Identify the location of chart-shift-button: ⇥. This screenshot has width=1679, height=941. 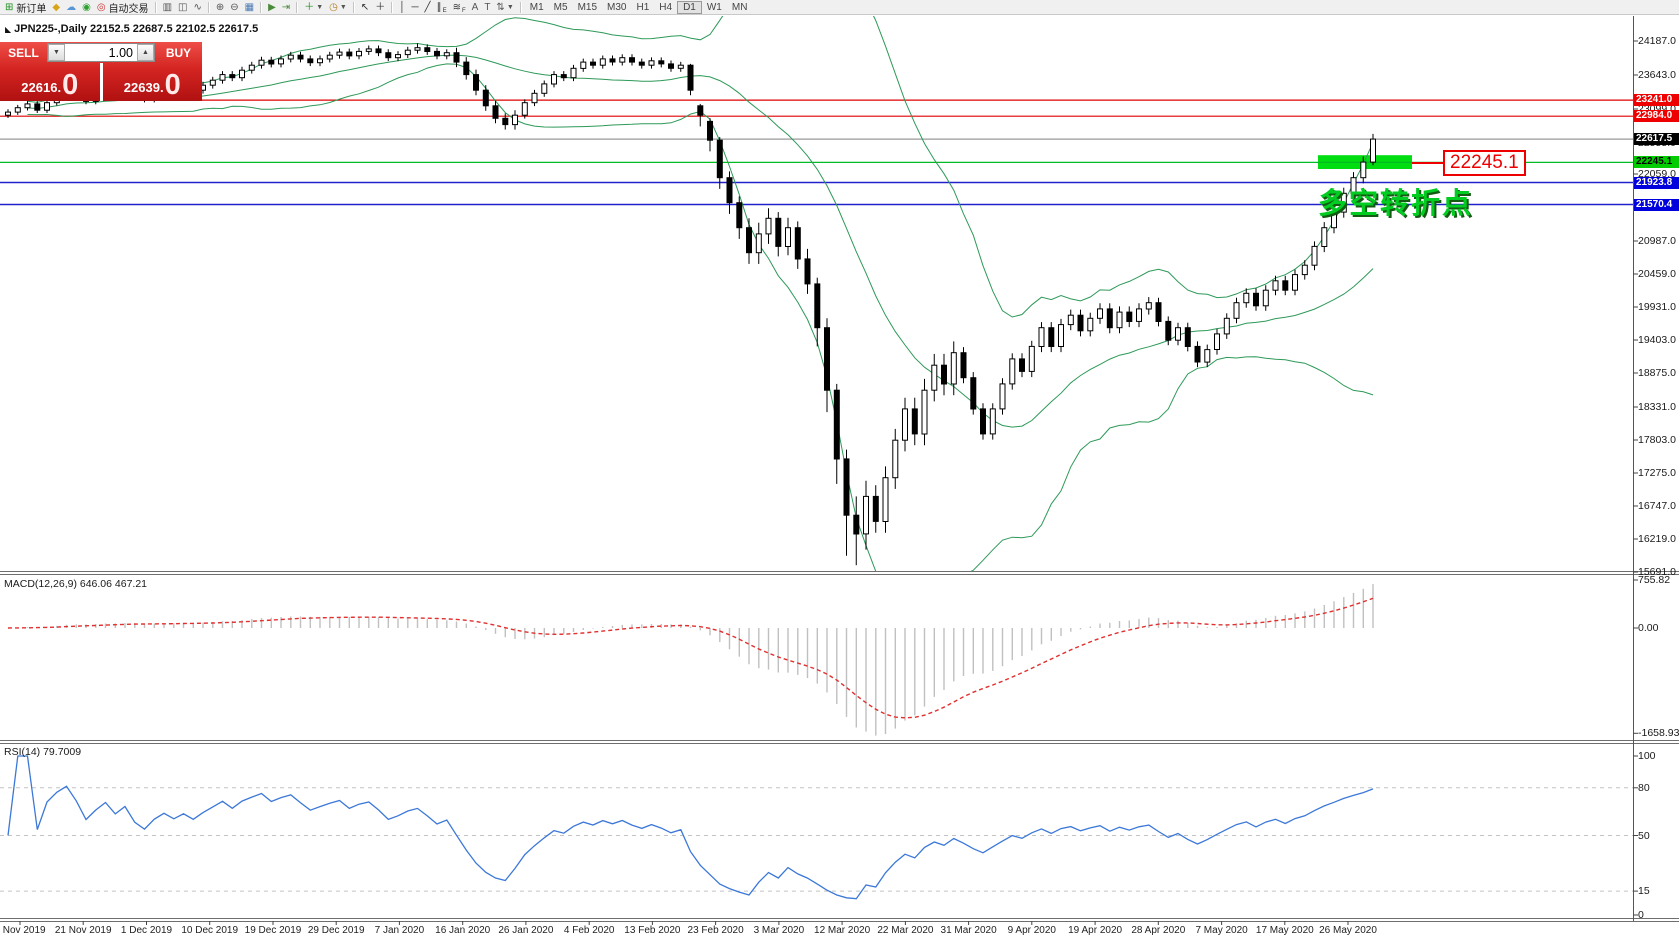
(286, 7).